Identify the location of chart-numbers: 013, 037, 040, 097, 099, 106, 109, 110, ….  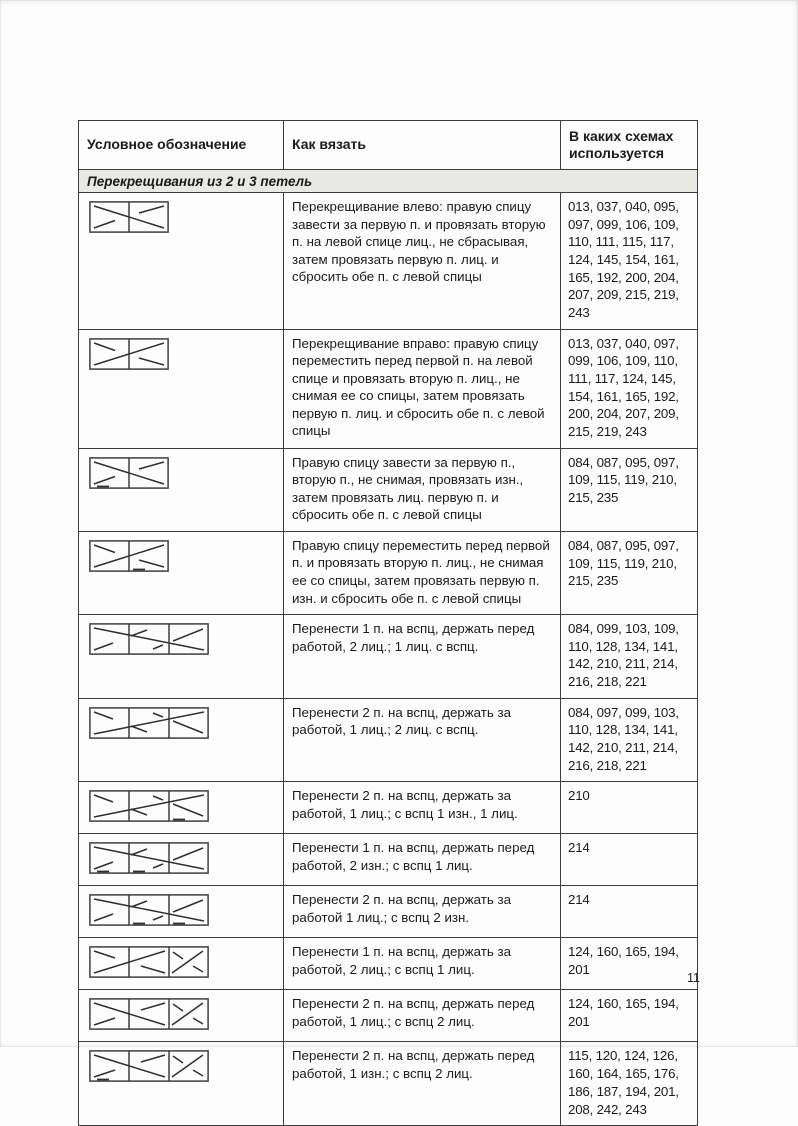
(629, 388).